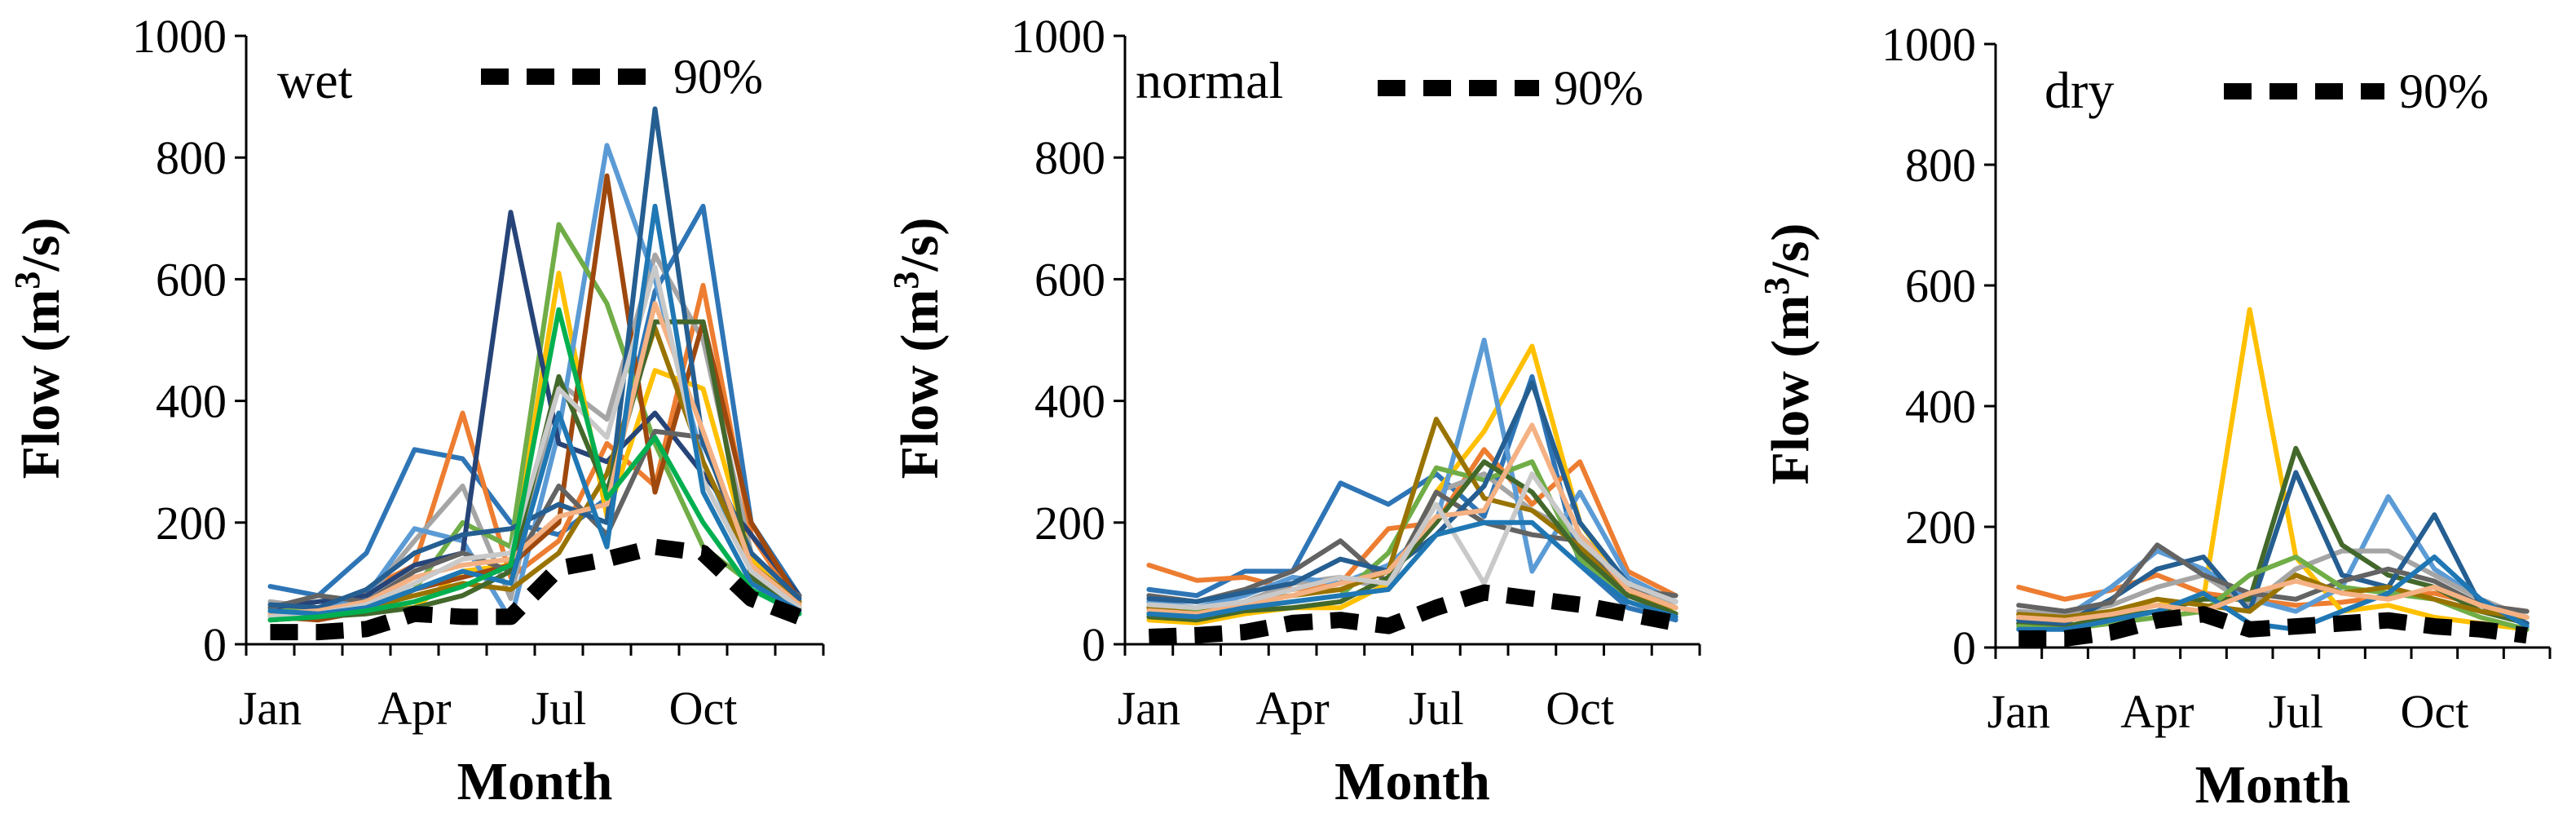 The image size is (2576, 831). What do you see at coordinates (2079, 90) in the screenshot?
I see `panel-title: dry` at bounding box center [2079, 90].